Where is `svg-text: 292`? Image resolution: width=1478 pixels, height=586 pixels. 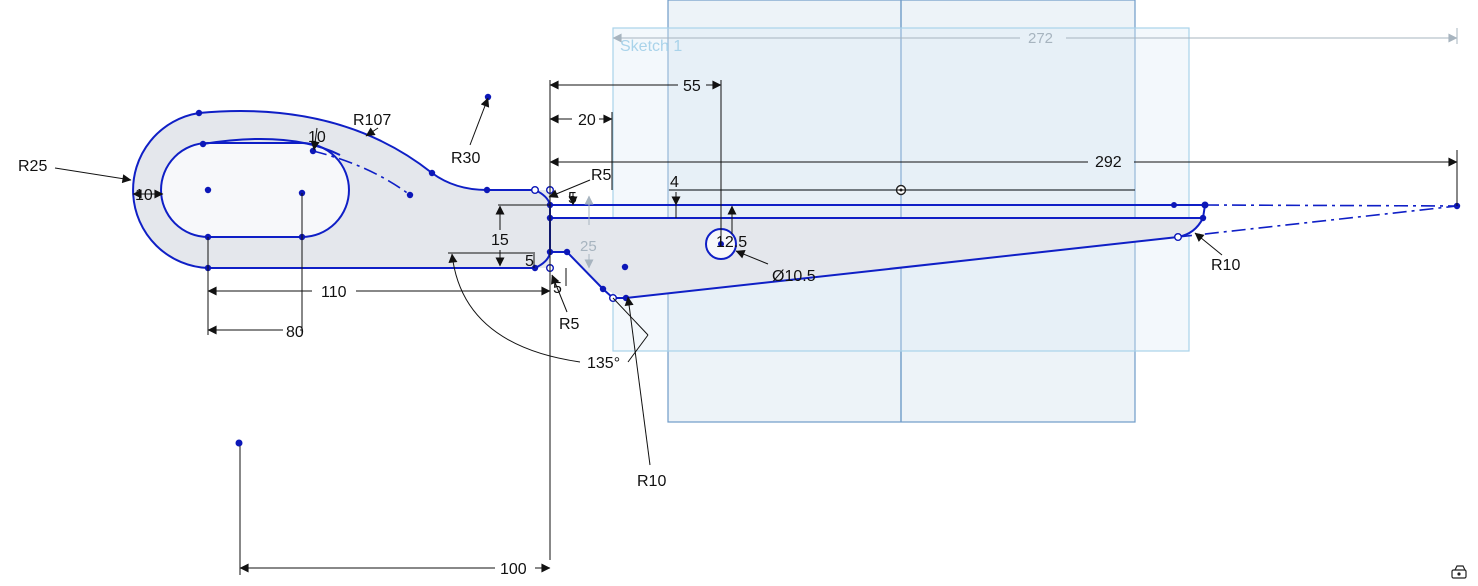 svg-text: 292 is located at coordinates (1108, 162).